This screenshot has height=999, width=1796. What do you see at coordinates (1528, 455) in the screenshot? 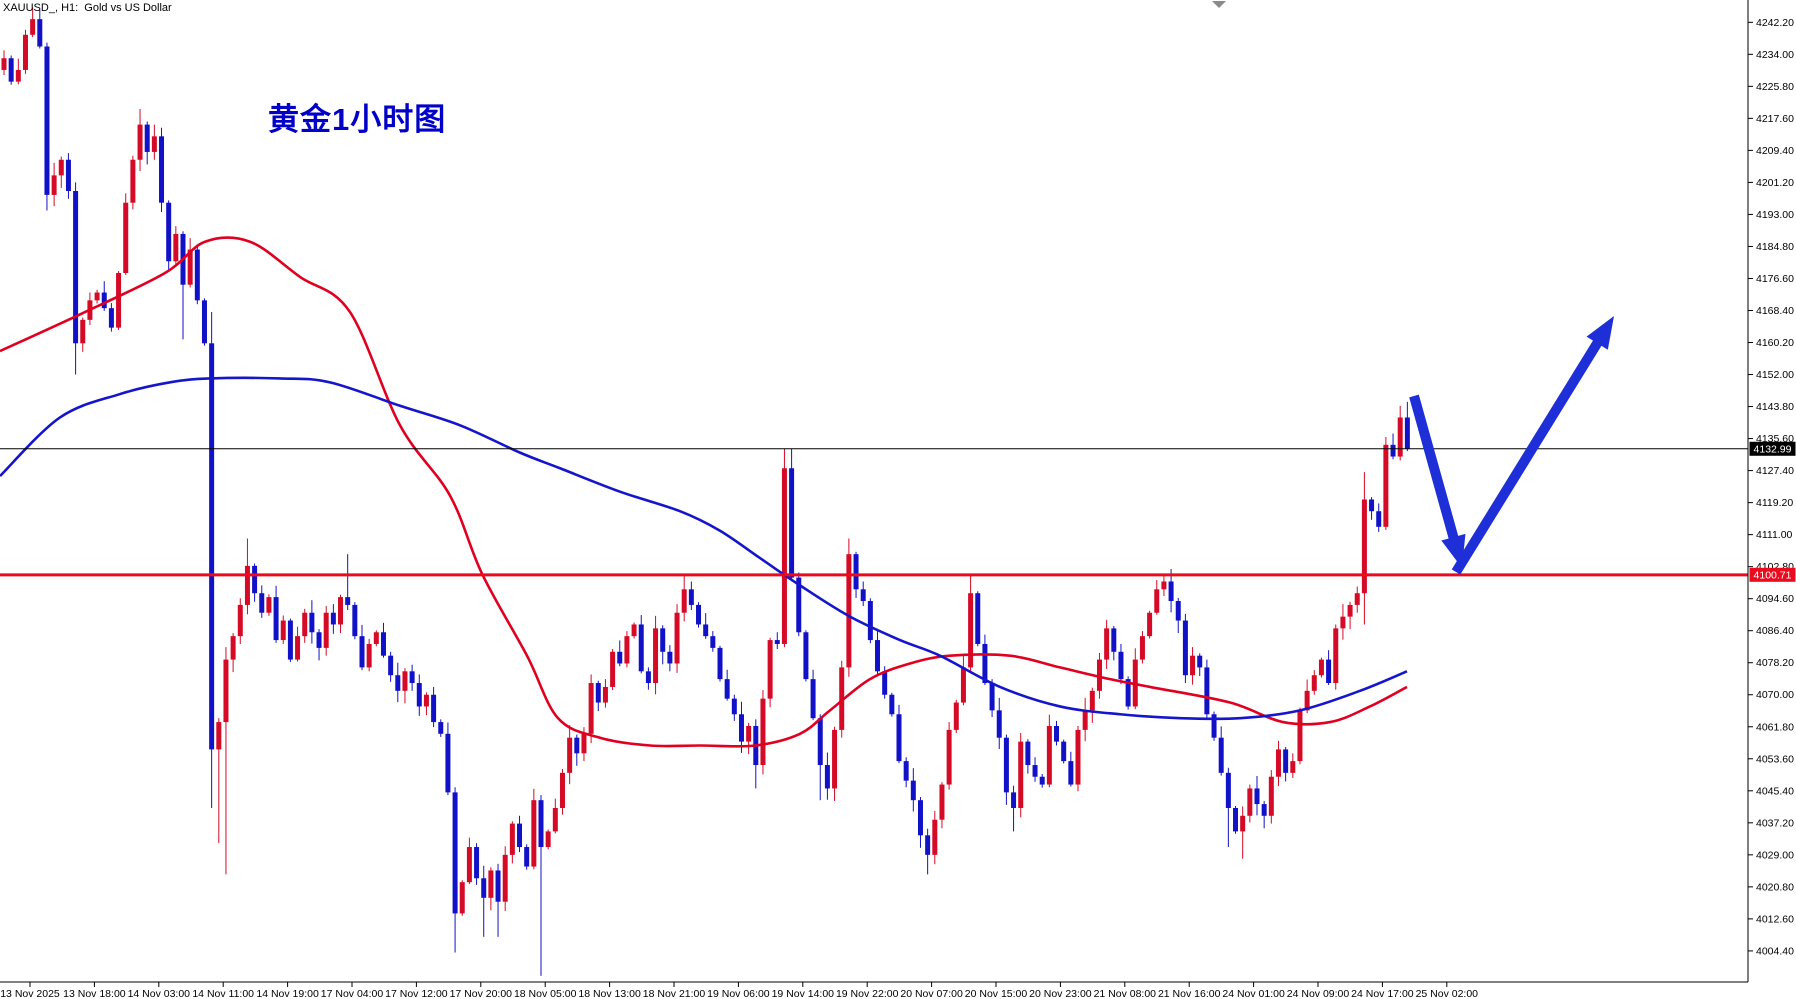
I see `forecast-arrow-up-shaft` at bounding box center [1528, 455].